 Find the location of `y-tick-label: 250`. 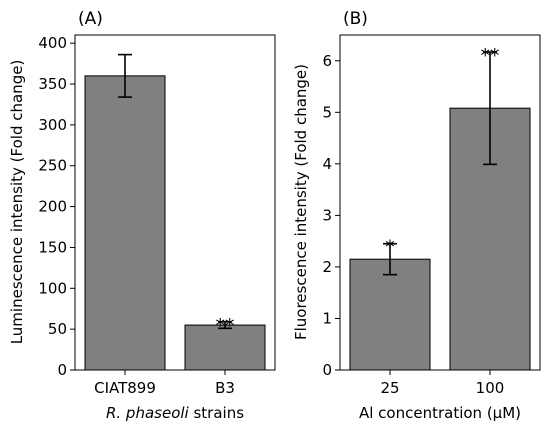

y-tick-label: 250 is located at coordinates (52, 166).